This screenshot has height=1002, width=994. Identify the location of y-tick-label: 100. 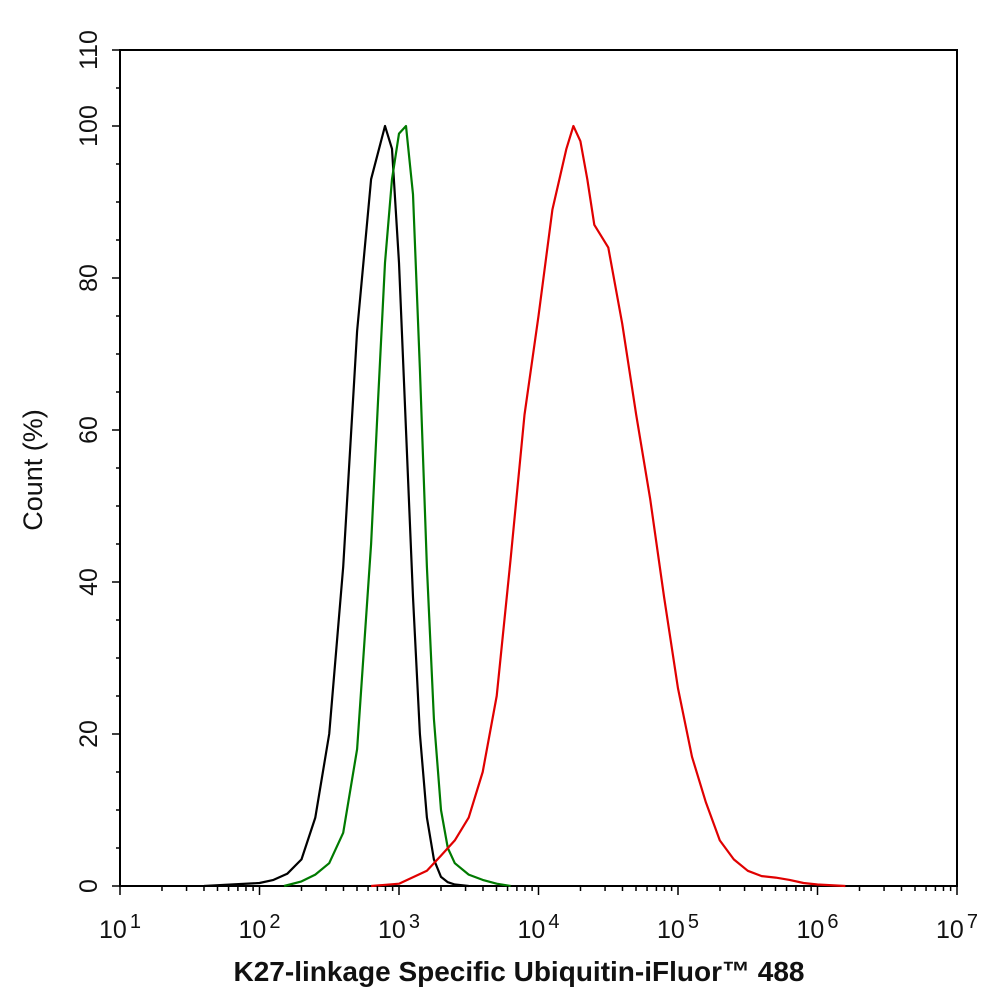
(89, 126).